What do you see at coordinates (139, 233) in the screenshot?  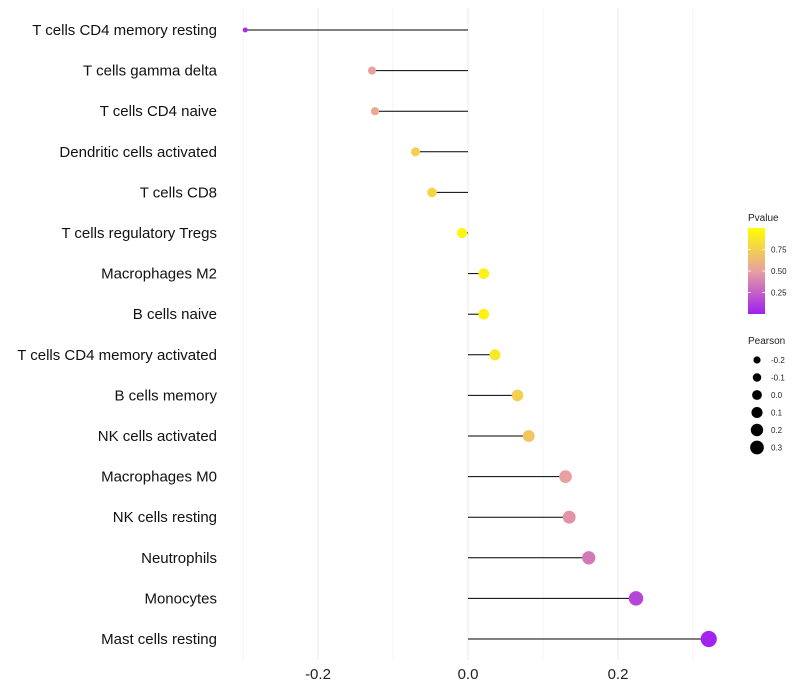 I see `category-label: T cells regulatory Tregs` at bounding box center [139, 233].